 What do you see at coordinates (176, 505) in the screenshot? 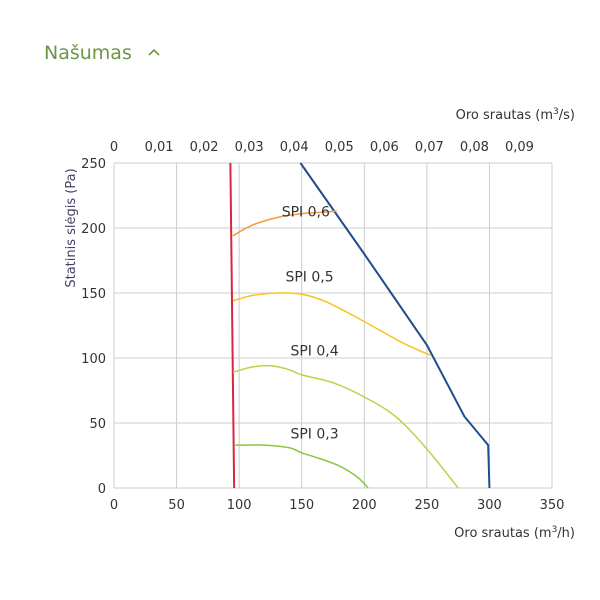
I see `x-tick-label: 50` at bounding box center [176, 505].